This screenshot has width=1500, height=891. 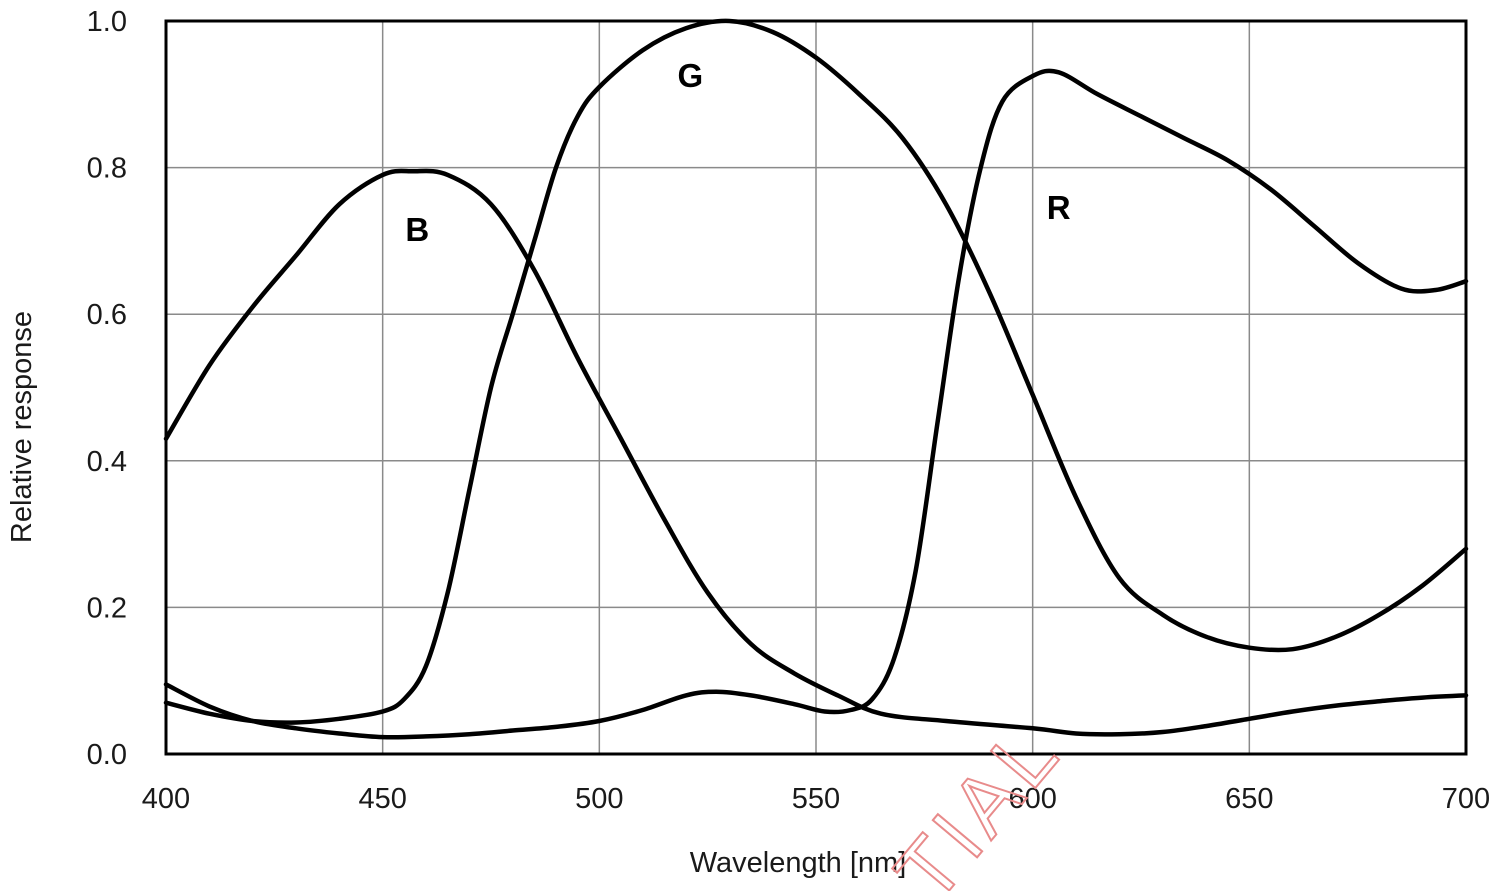 I want to click on y-tick-label: 0.2, so click(x=107, y=608).